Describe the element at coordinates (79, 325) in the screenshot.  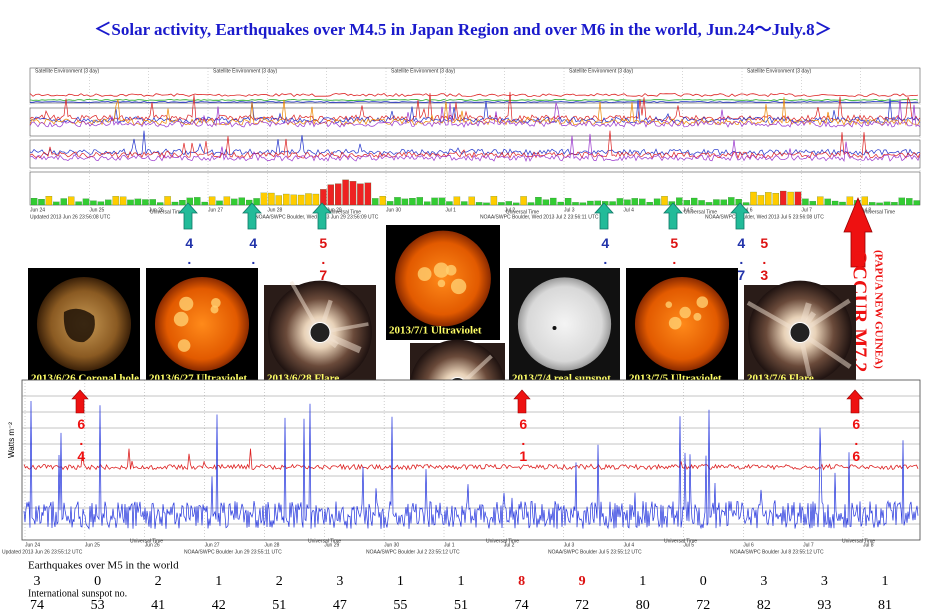
I see `coronal-hole` at that location.